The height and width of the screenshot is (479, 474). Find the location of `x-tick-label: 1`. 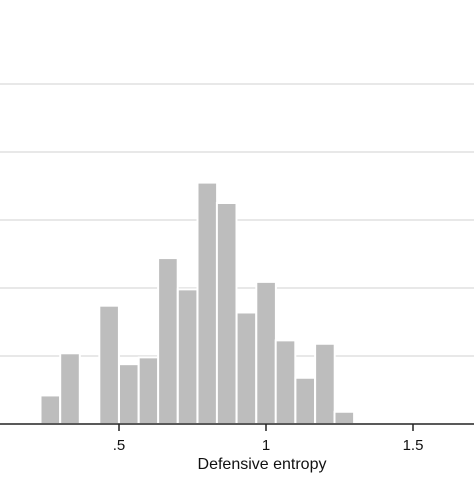

x-tick-label: 1 is located at coordinates (266, 445).